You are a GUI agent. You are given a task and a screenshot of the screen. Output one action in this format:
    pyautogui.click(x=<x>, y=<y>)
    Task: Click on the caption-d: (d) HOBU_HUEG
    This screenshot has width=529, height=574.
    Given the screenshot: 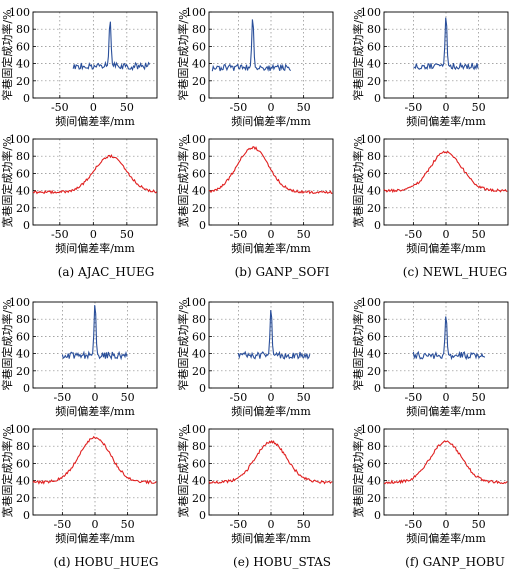 What is the action you would take?
    pyautogui.click(x=105, y=562)
    